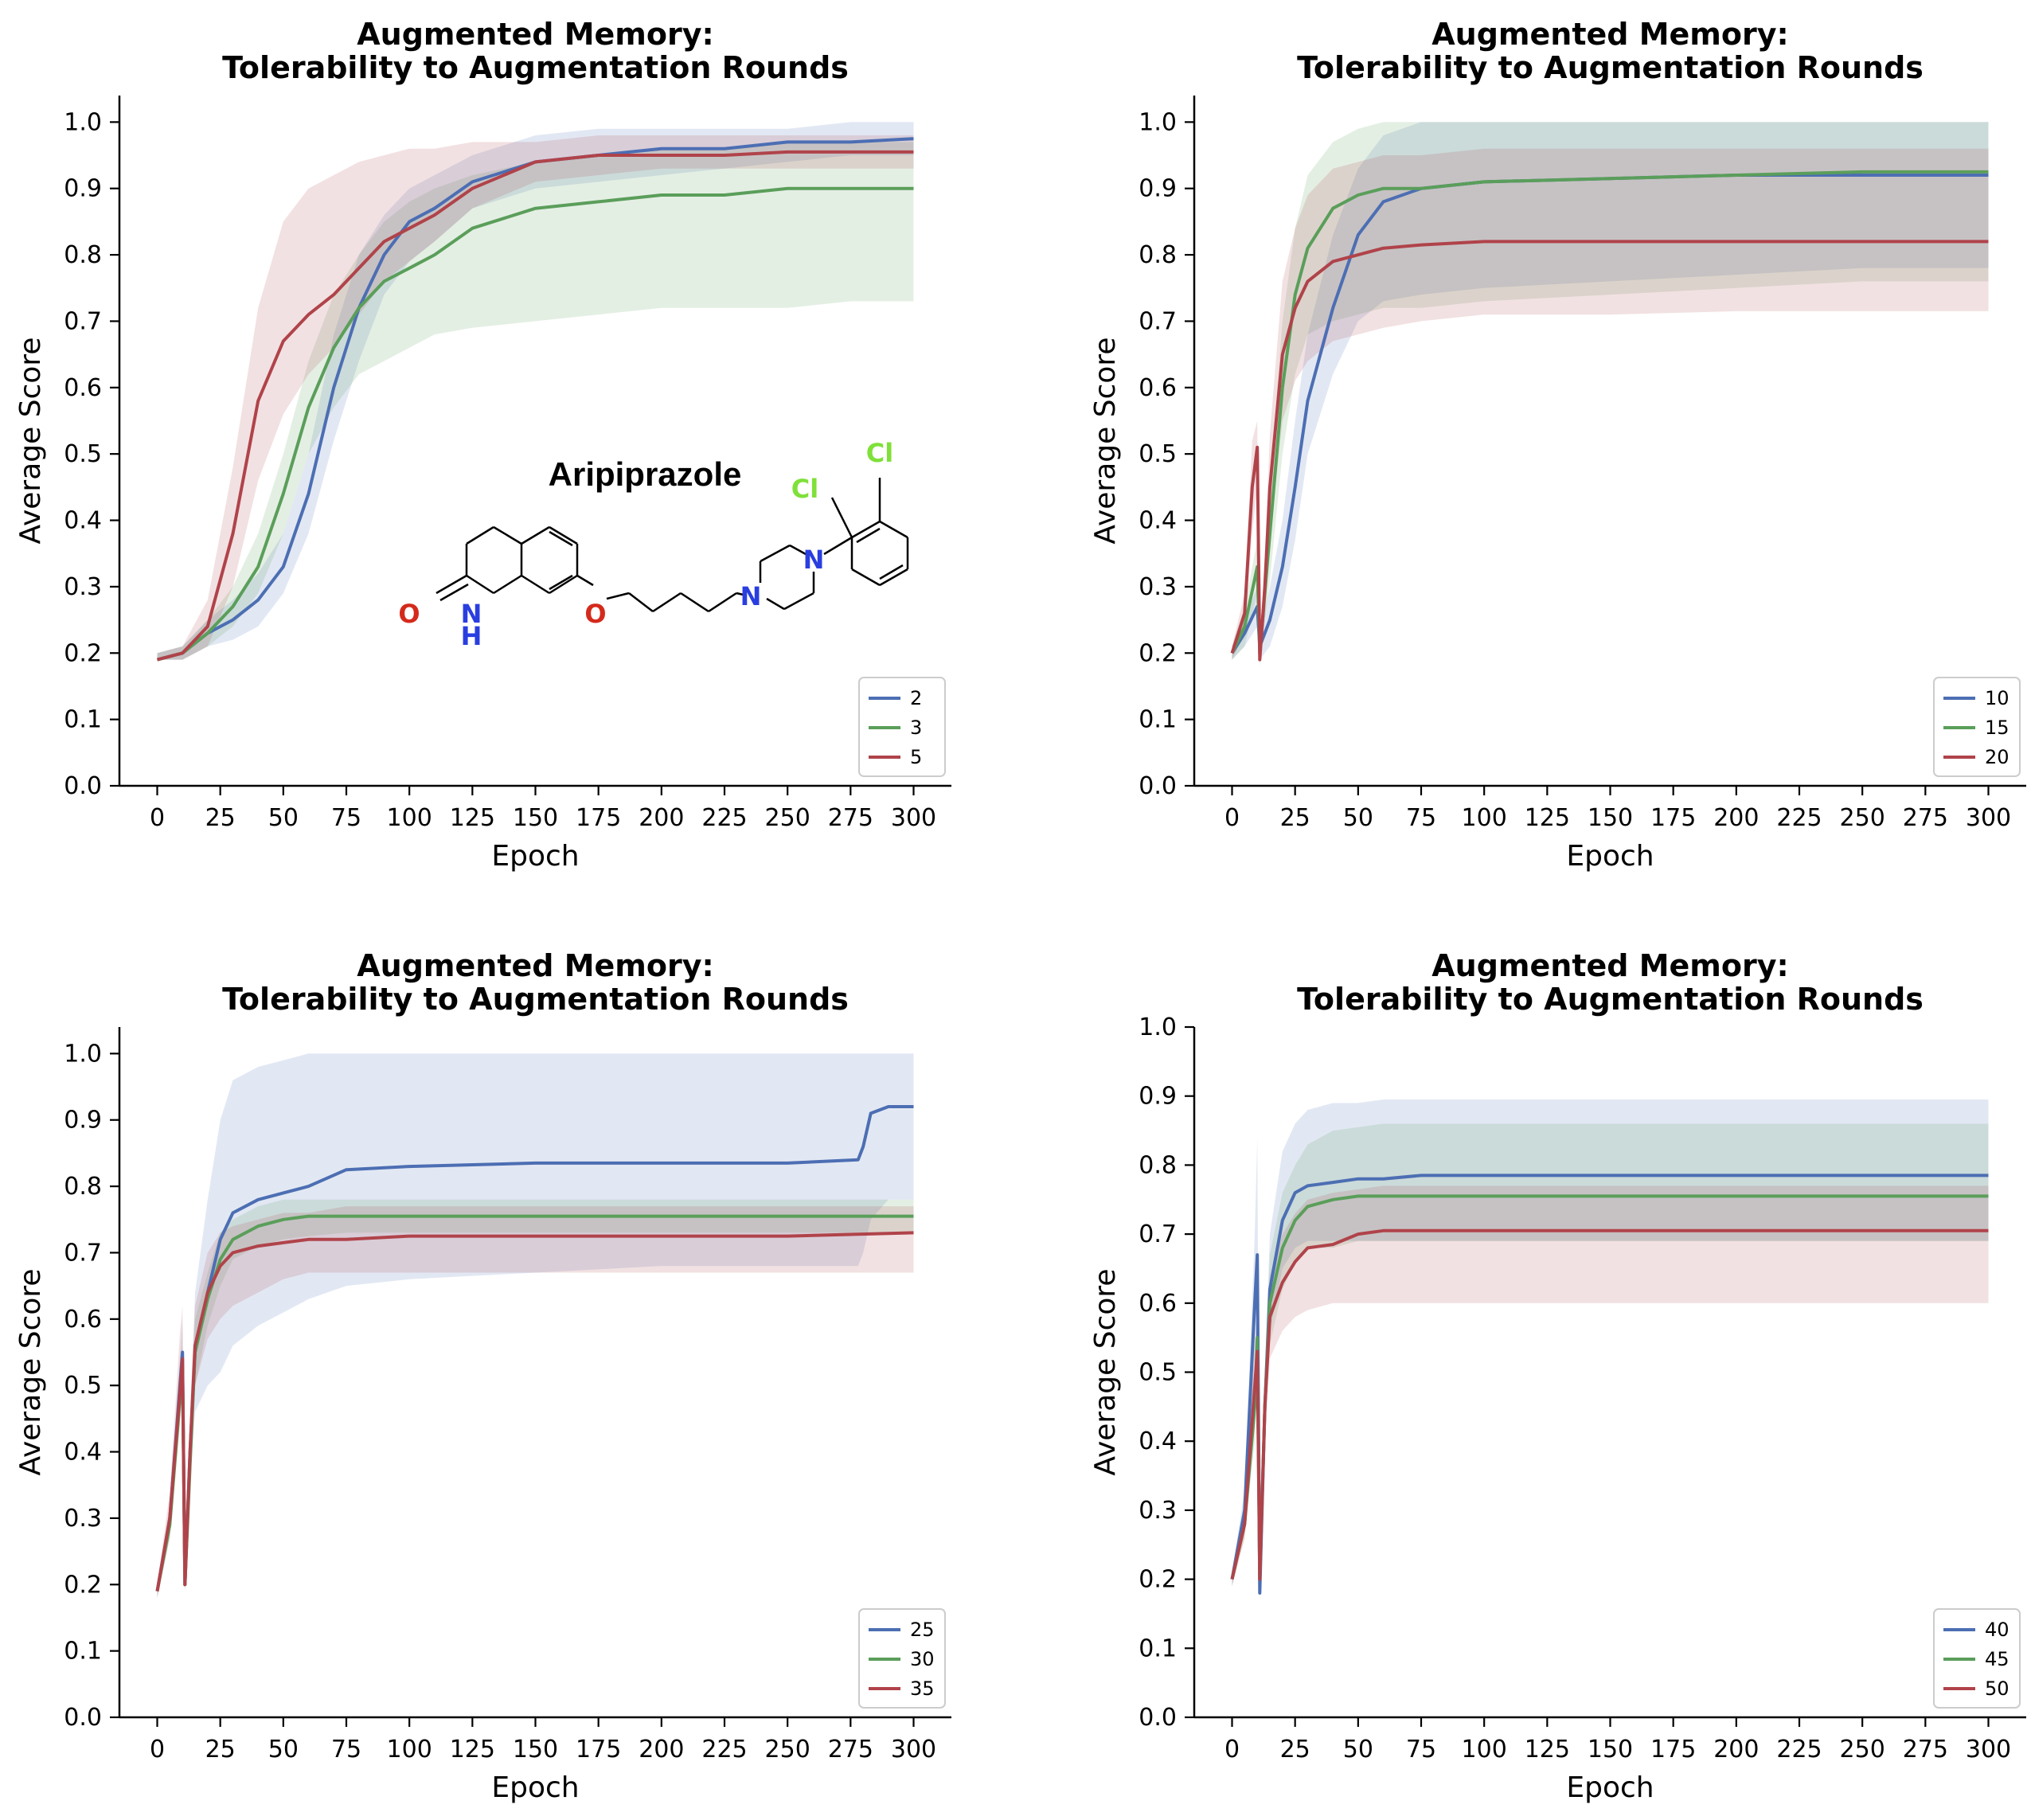 Image resolution: width=2031 pixels, height=1820 pixels. What do you see at coordinates (1997, 757) in the screenshot?
I see `legend-label-20: 20` at bounding box center [1997, 757].